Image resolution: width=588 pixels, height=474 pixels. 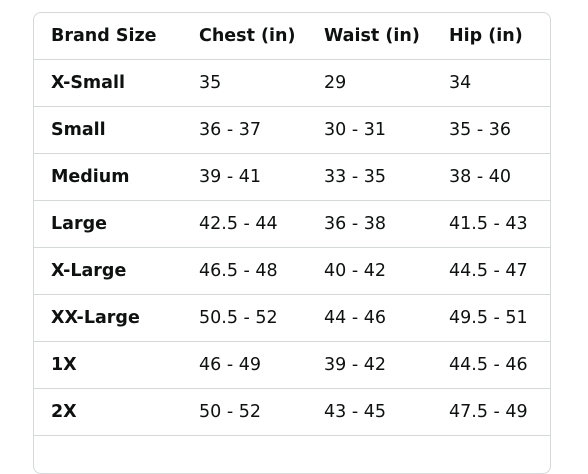 What do you see at coordinates (491, 83) in the screenshot?
I see `hip-cell: 34` at bounding box center [491, 83].